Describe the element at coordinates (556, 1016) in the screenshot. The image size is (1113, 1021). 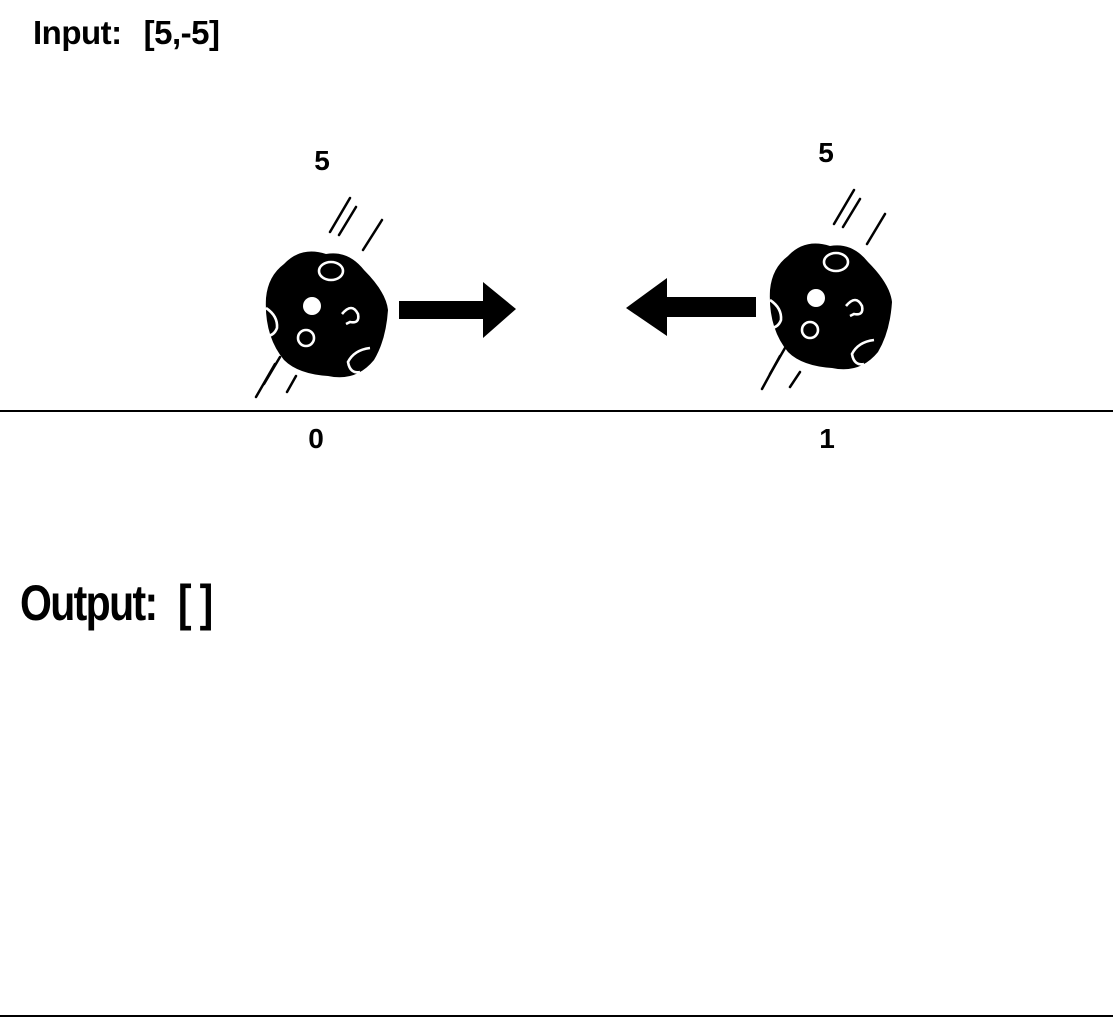
I see `bottom-divider` at that location.